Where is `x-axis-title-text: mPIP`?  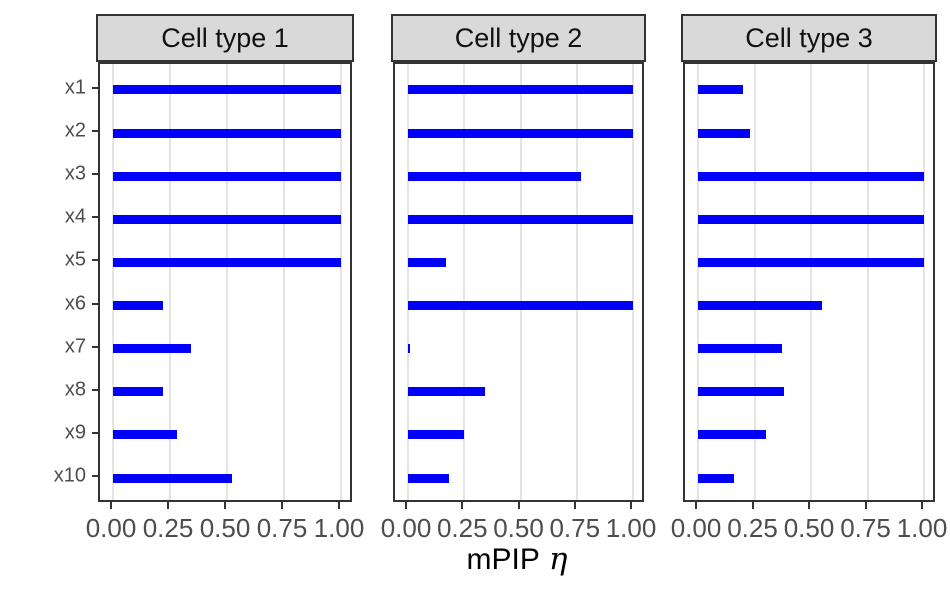 x-axis-title-text: mPIP is located at coordinates (503, 559).